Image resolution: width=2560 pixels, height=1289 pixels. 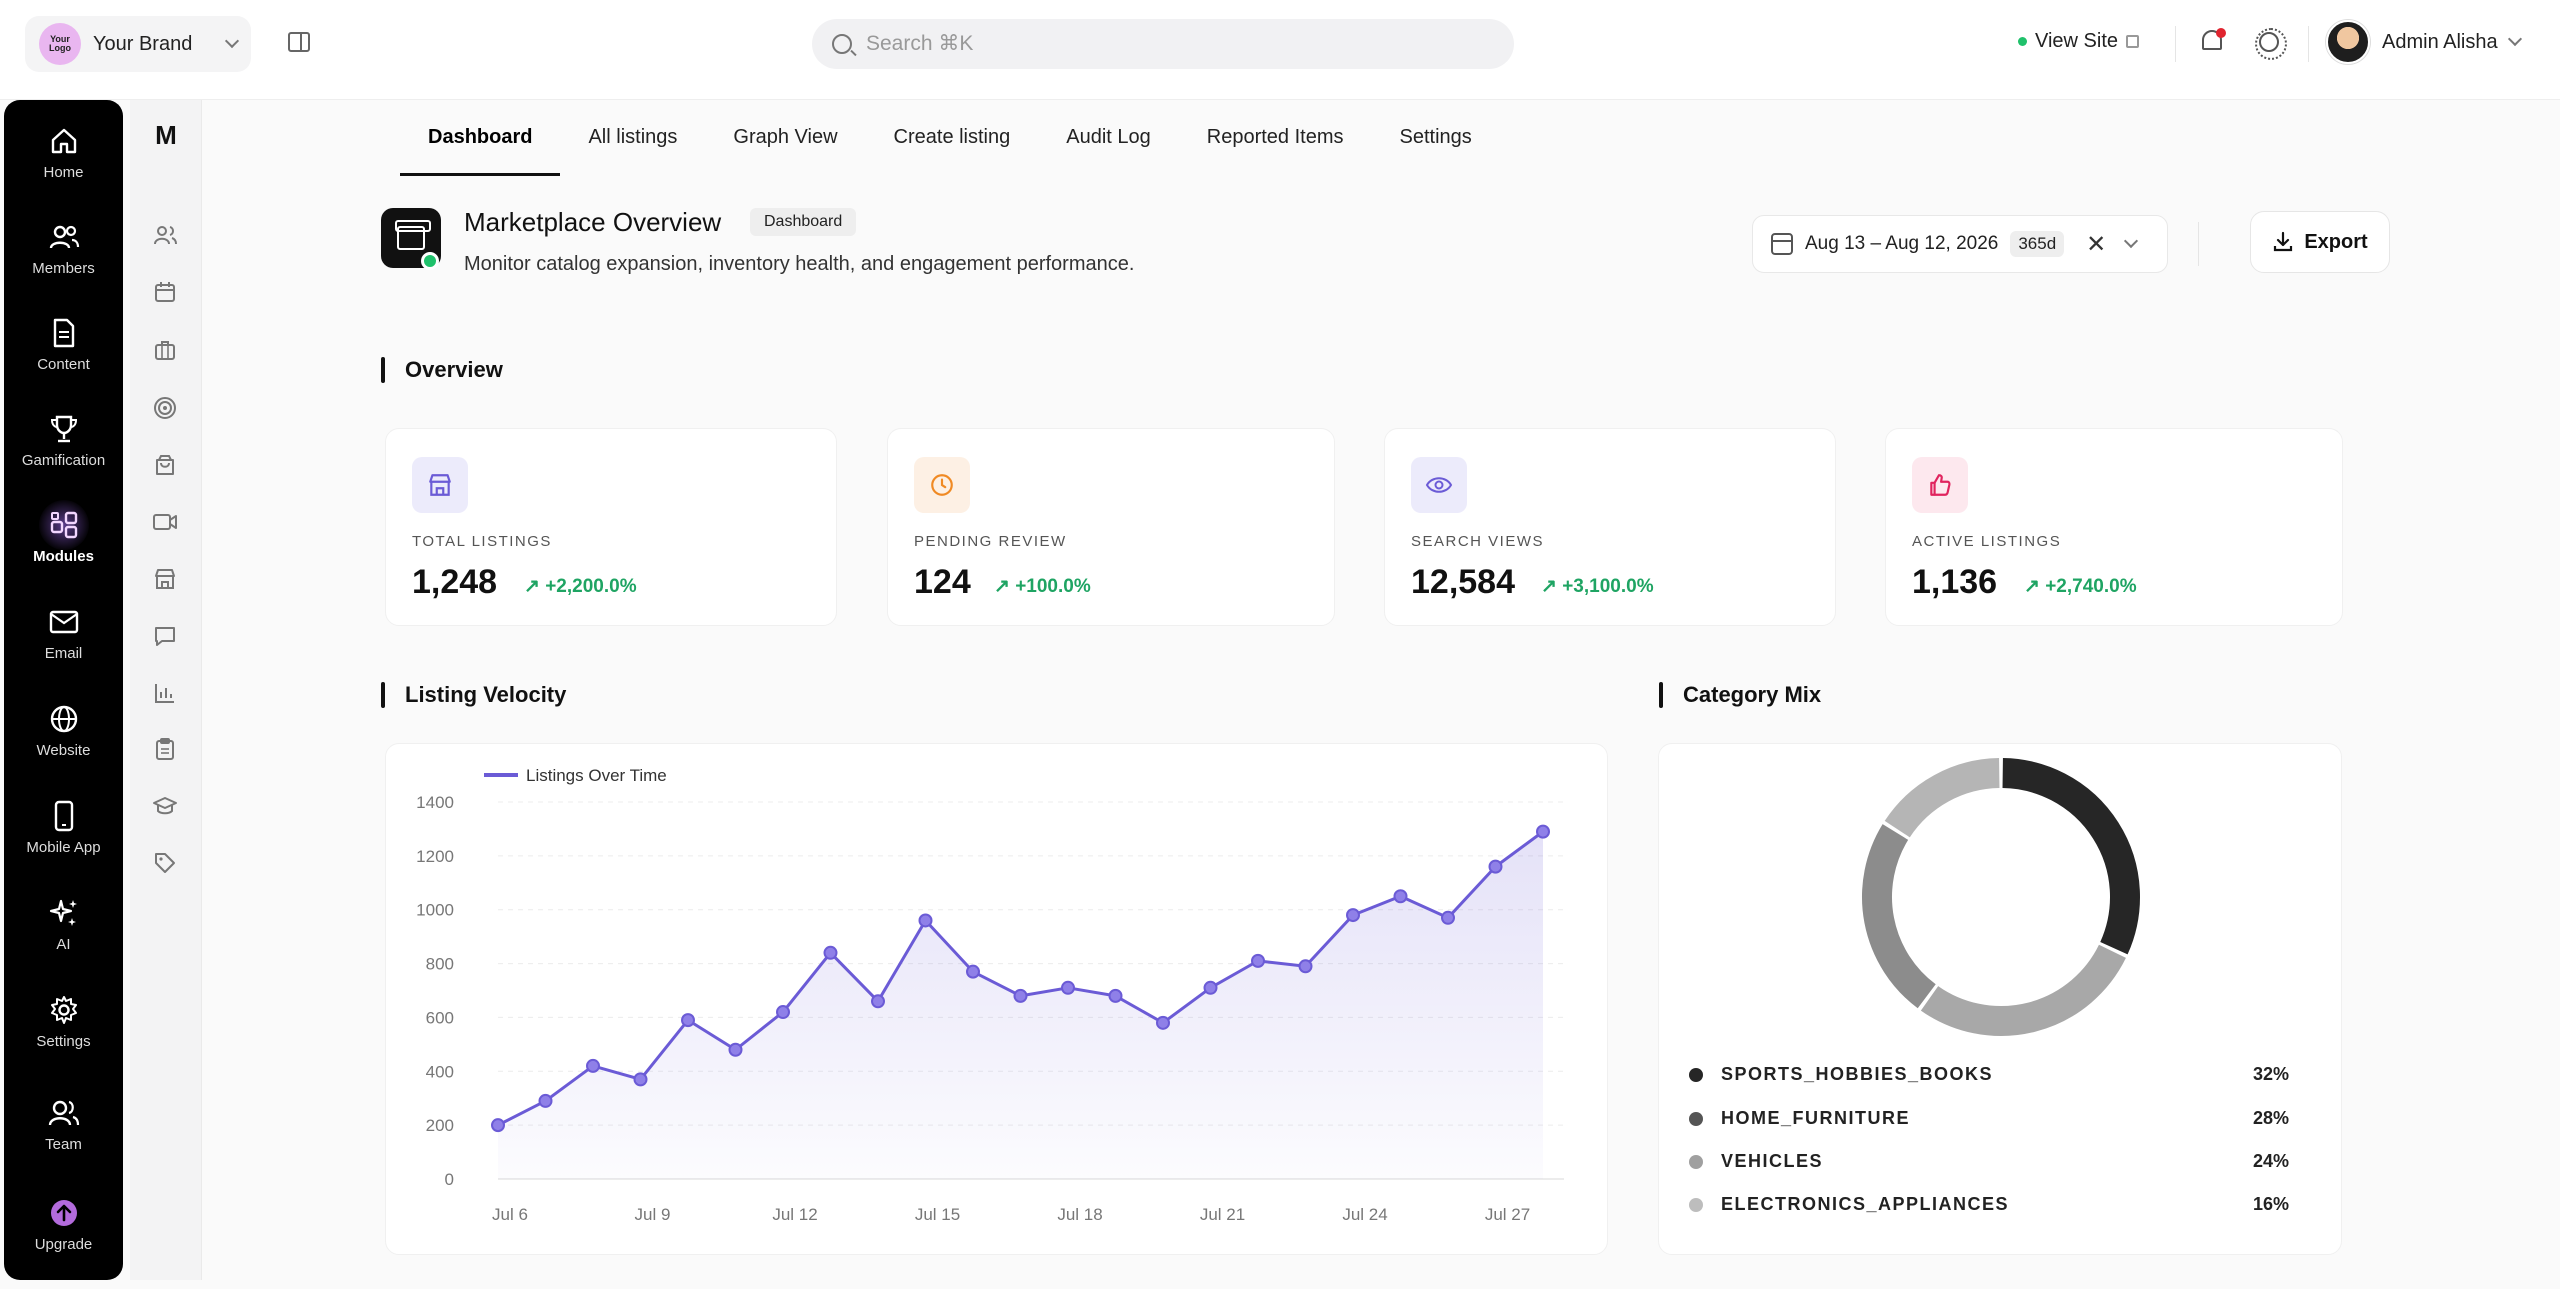 What do you see at coordinates (1166, 44) in the screenshot?
I see `search-input` at bounding box center [1166, 44].